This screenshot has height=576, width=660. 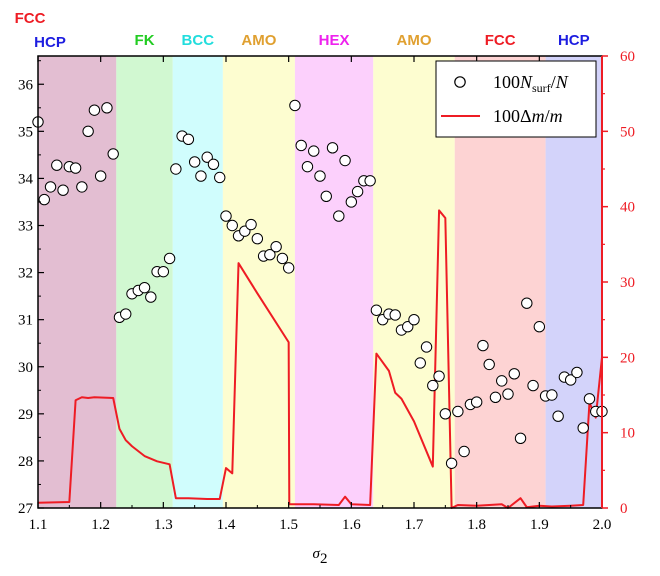 What do you see at coordinates (627, 57) in the screenshot?
I see `y-right-tick-label: 60` at bounding box center [627, 57].